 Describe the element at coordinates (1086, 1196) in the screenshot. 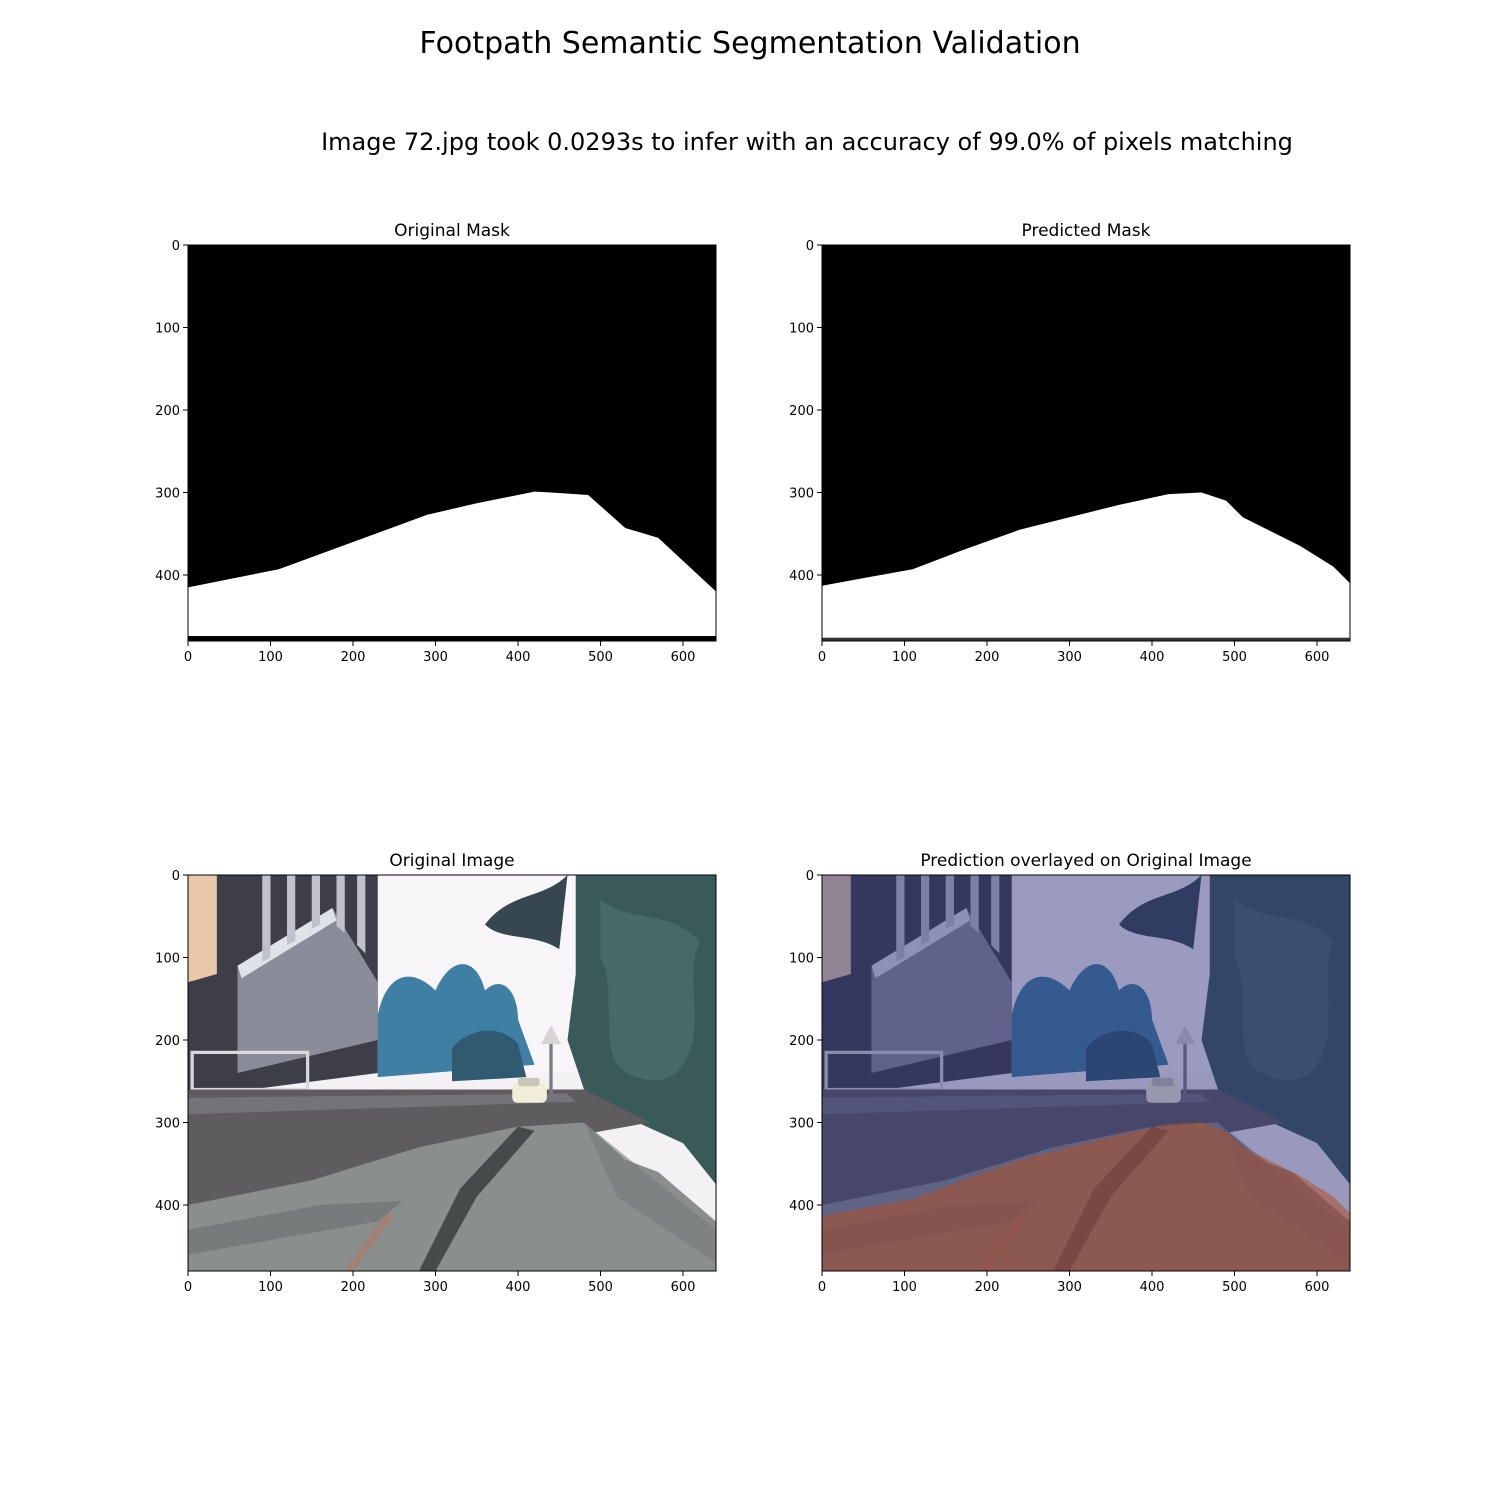

I see `overlay-footpath-tint` at that location.